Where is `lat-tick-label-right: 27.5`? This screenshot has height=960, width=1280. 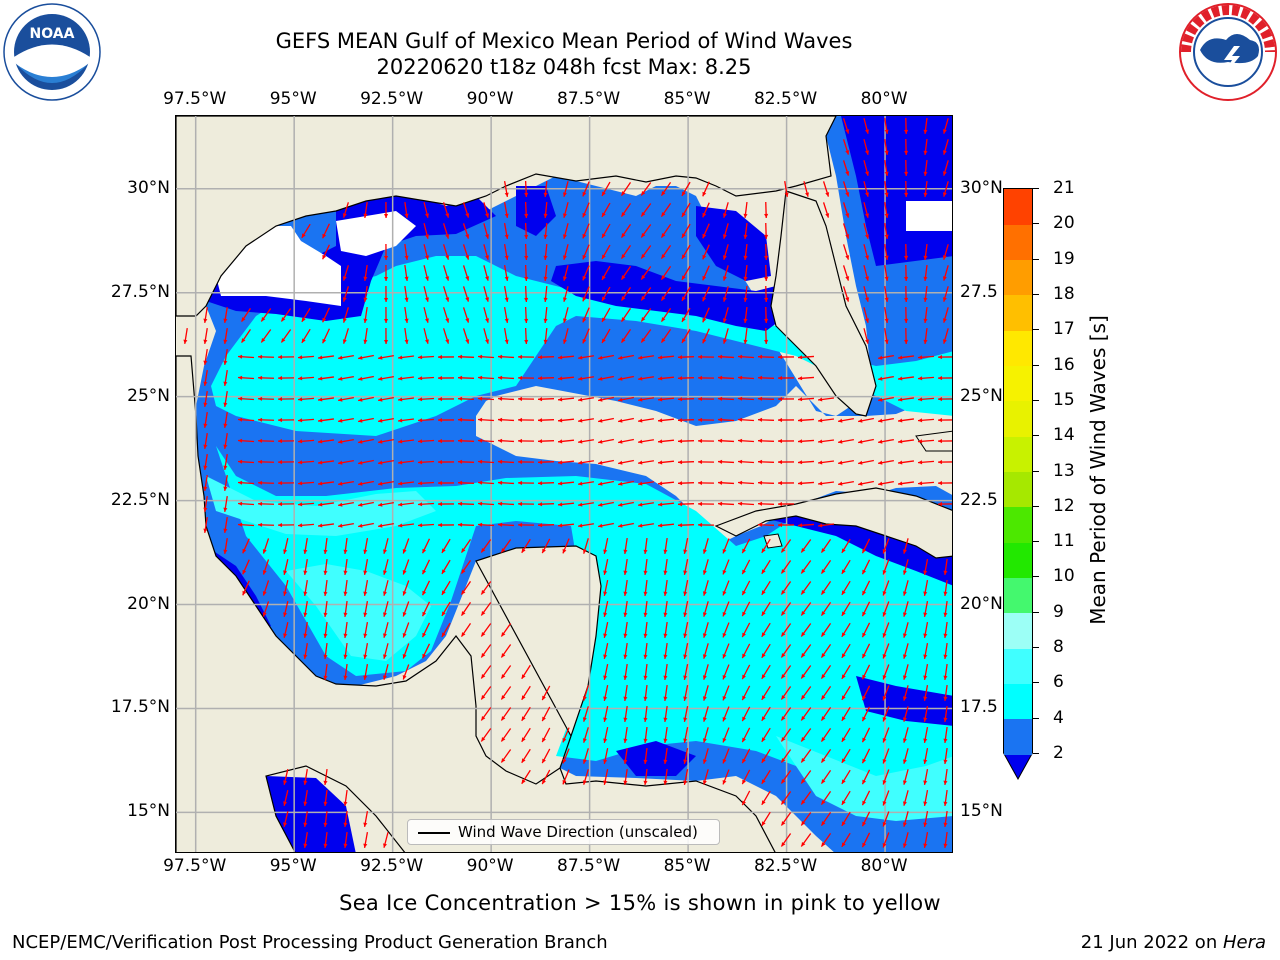 lat-tick-label-right: 27.5 is located at coordinates (979, 291).